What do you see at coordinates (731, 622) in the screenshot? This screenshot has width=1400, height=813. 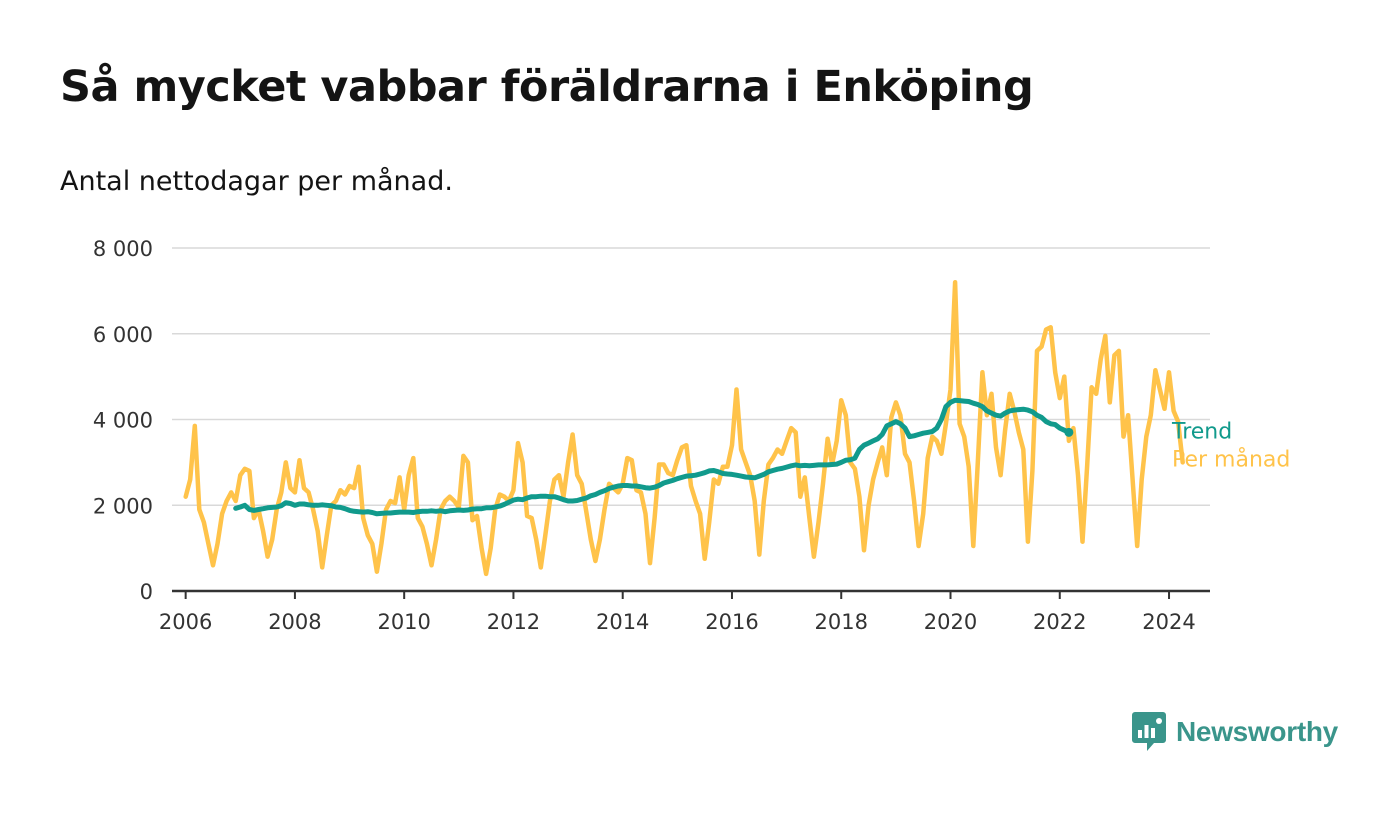 I see `x-tick-label: 2016` at bounding box center [731, 622].